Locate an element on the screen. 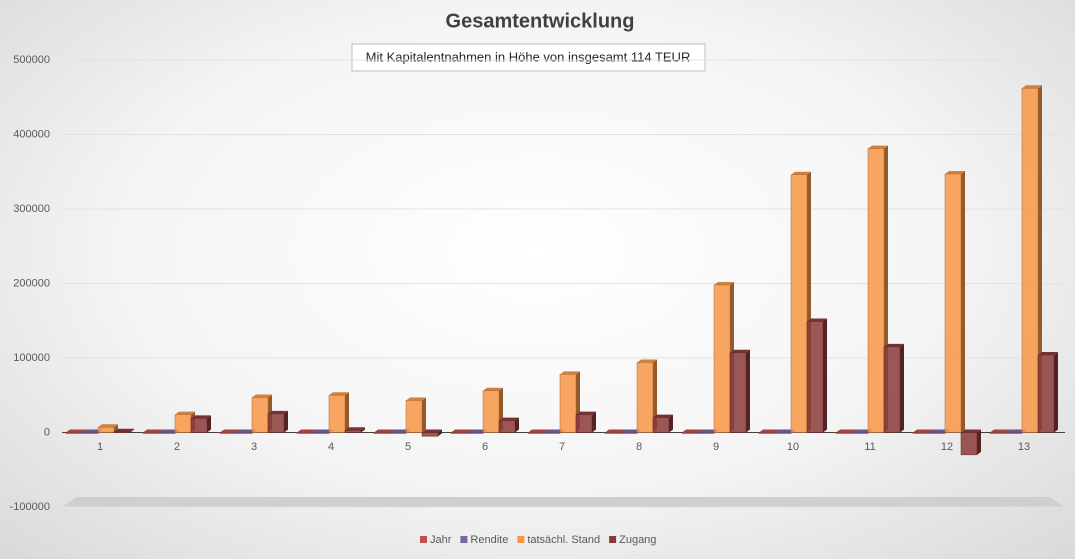 The width and height of the screenshot is (1075, 559). floor is located at coordinates (563, 502).